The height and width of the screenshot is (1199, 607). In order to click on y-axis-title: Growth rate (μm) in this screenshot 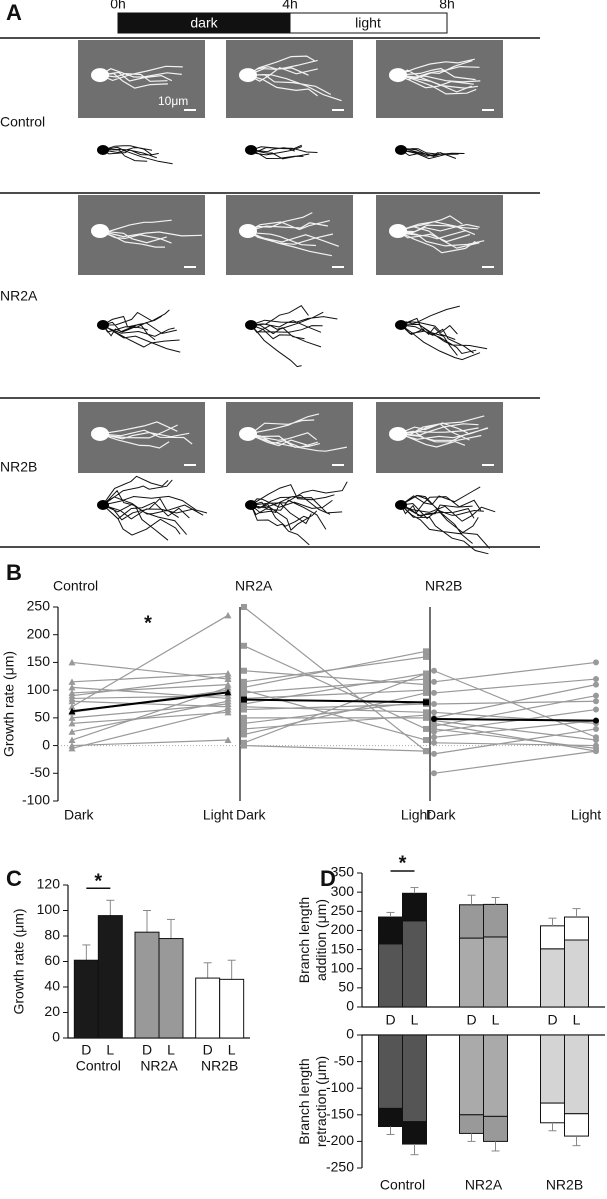, I will do `click(19, 961)`.